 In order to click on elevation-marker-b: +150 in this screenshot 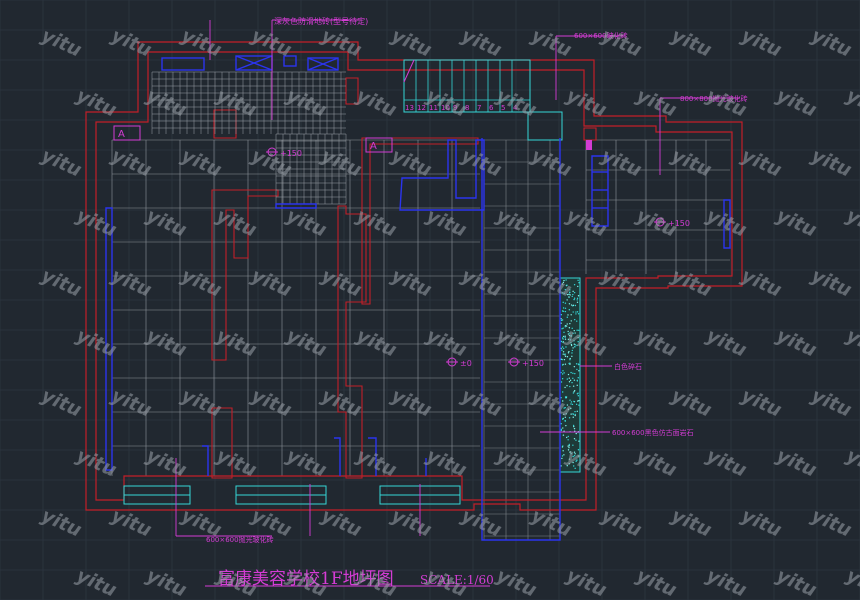, I will do `click(672, 222)`.